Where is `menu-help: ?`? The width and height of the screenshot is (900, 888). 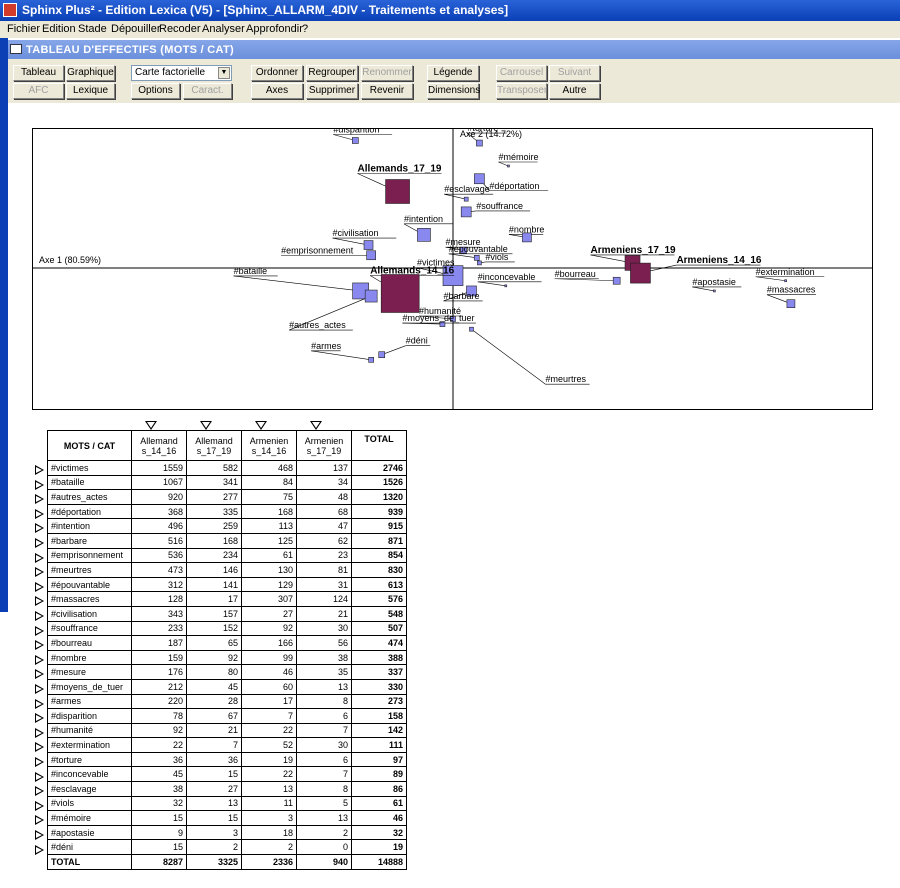
menu-help: ? is located at coordinates (305, 29).